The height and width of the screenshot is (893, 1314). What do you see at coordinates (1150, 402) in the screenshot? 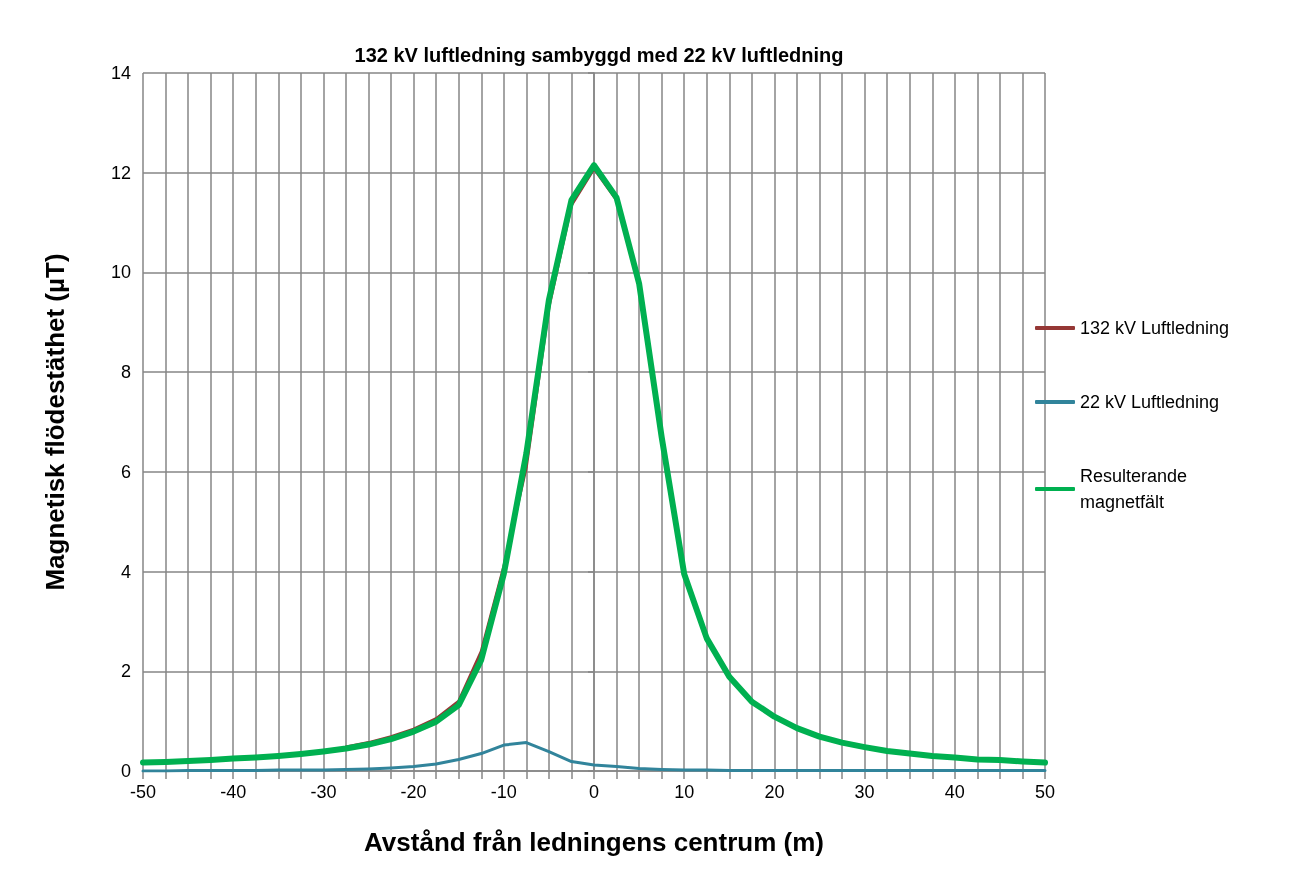
I see `legend-label: 22 kV Luftledning` at bounding box center [1150, 402].